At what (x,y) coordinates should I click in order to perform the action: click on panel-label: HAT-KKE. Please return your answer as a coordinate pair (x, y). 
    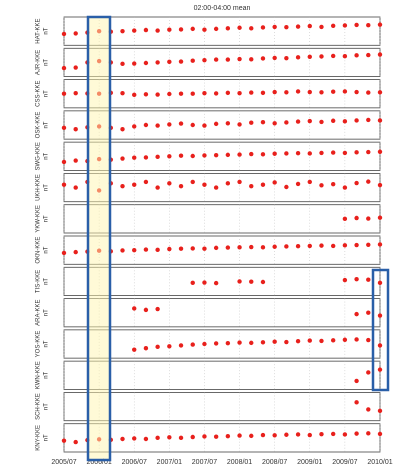
    Looking at the image, I should click on (39, 31).